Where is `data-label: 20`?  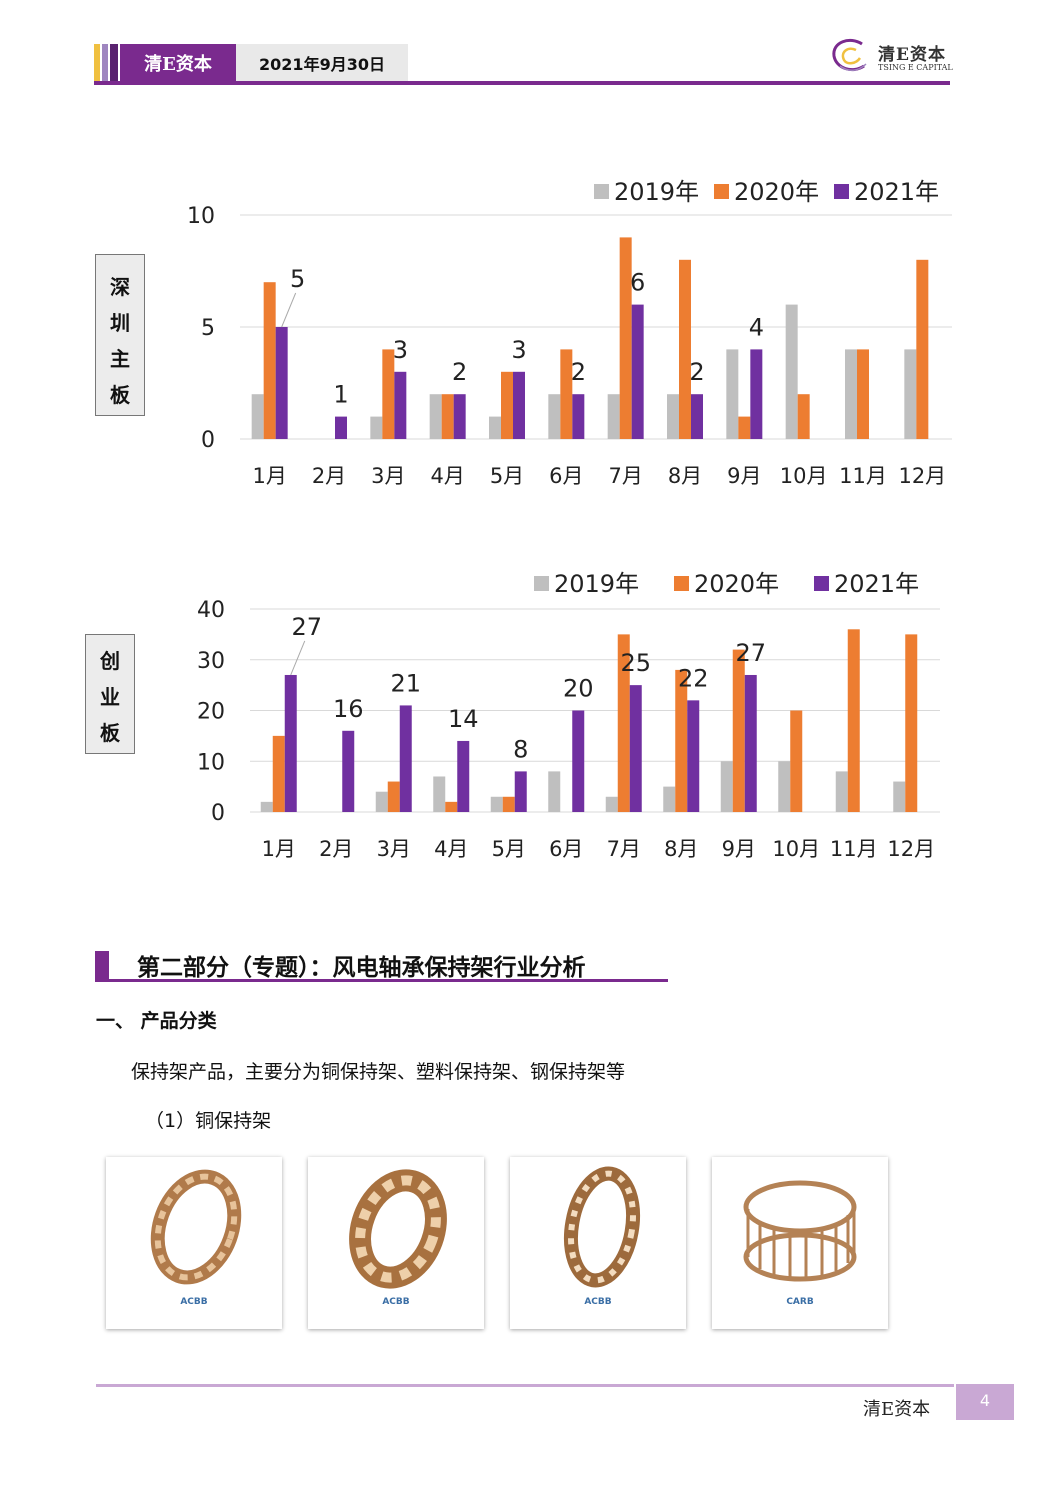
data-label: 20 is located at coordinates (578, 689).